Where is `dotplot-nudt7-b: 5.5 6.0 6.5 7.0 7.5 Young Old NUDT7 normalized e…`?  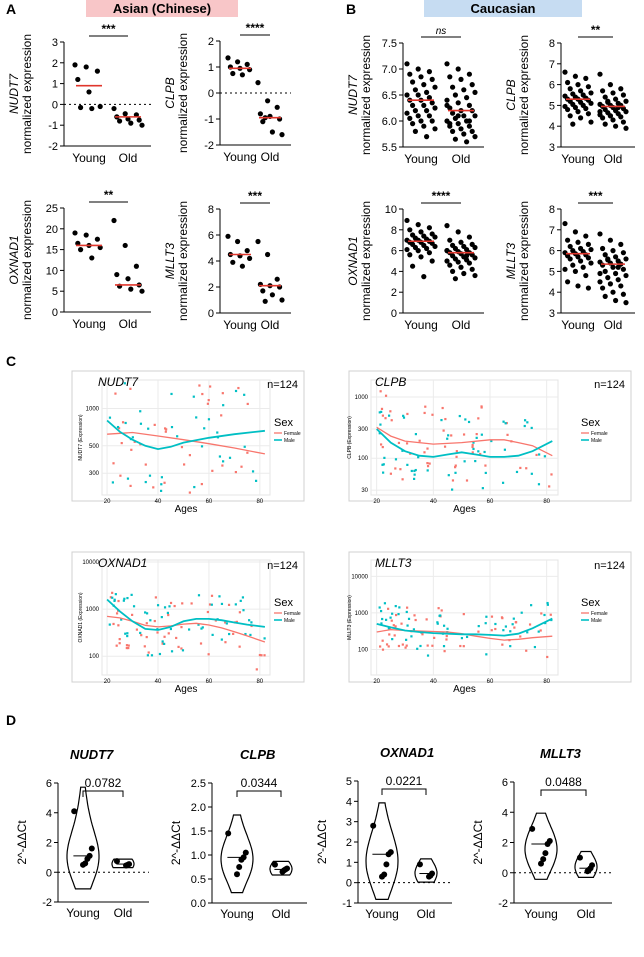 dotplot-nudt7-b: 5.5 6.0 6.5 7.0 7.5 Young Old NUDT7 normalized e… is located at coordinates (415, 96).